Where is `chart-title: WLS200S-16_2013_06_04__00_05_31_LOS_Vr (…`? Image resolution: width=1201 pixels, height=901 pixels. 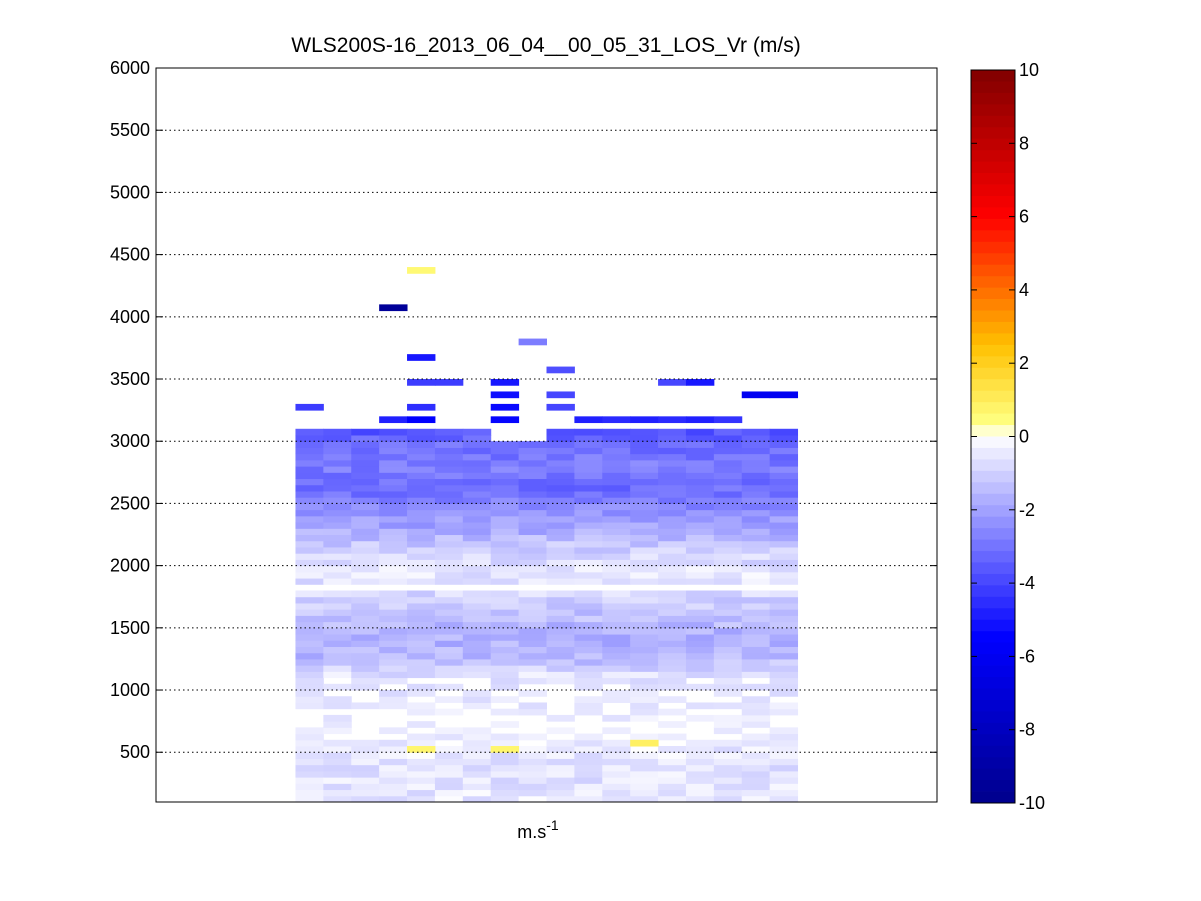 chart-title: WLS200S-16_2013_06_04__00_05_31_LOS_Vr (… is located at coordinates (545, 45).